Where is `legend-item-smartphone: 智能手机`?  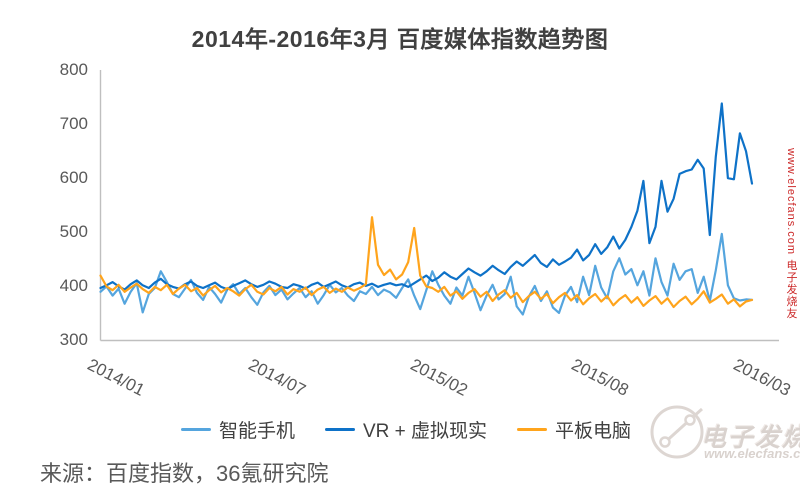 legend-item-smartphone: 智能手机 is located at coordinates (237, 429).